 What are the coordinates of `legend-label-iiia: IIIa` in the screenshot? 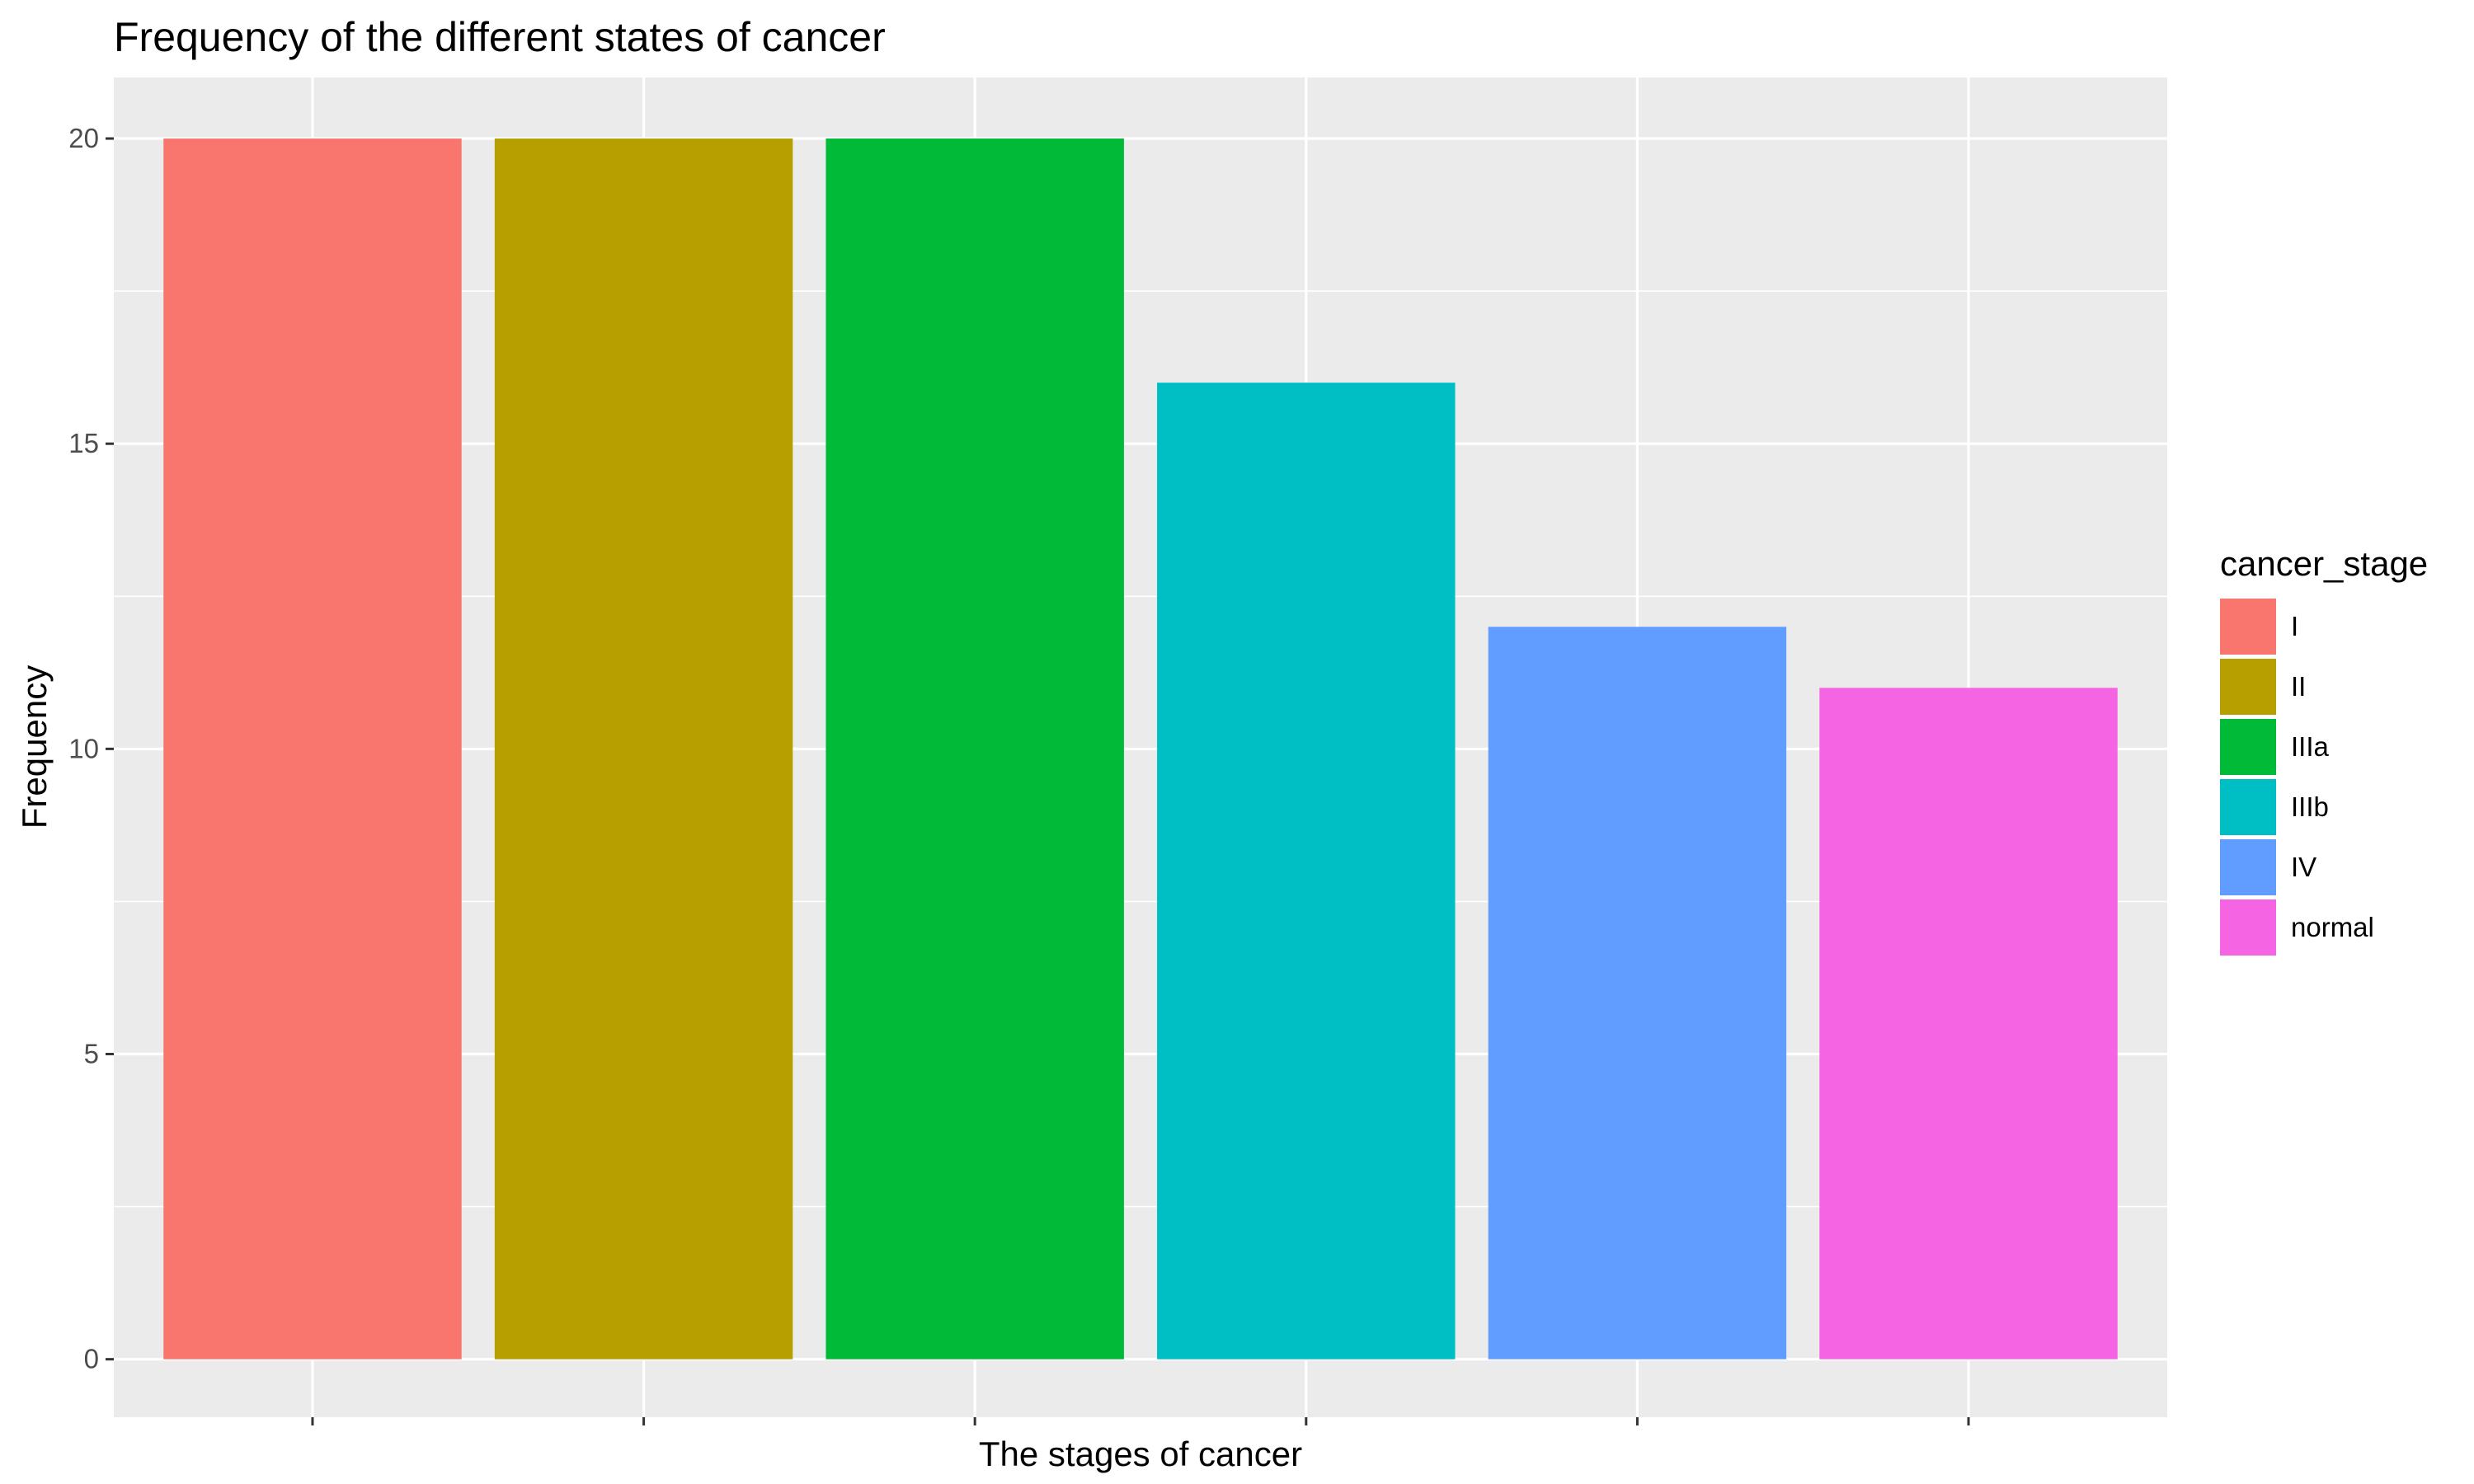 It's located at (2310, 746).